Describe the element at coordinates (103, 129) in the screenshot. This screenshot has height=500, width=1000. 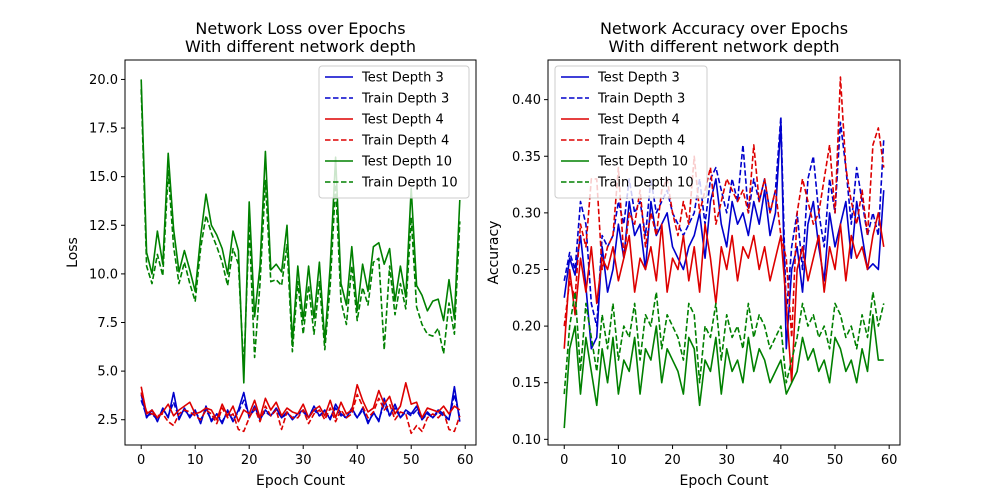
I see `y-tick-label: 17.5` at that location.